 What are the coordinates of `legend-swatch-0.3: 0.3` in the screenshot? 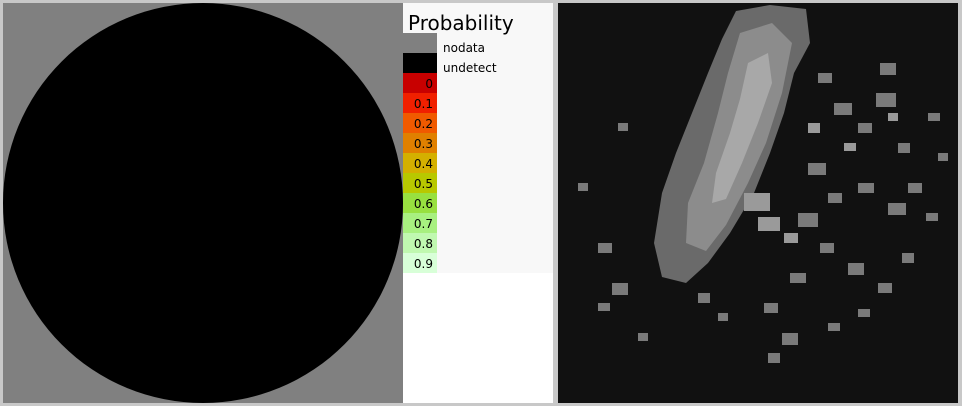 It's located at (420, 143).